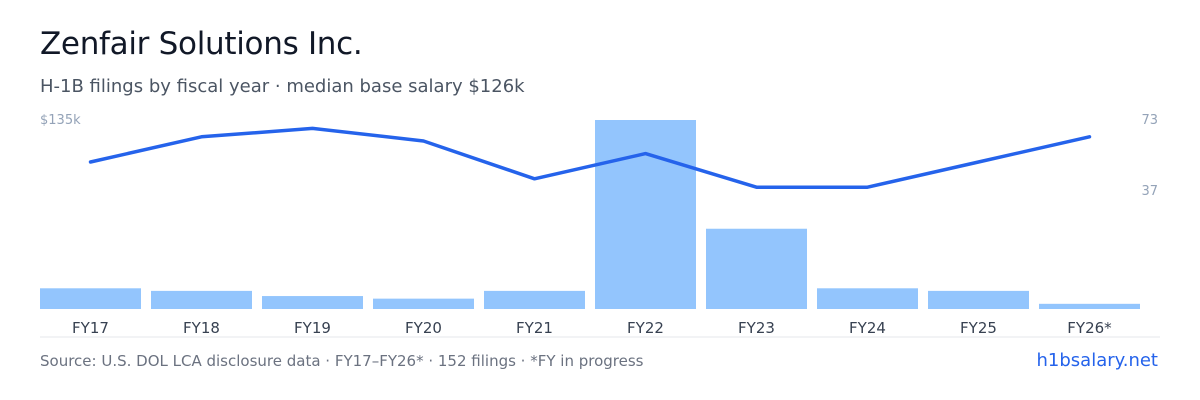 This screenshot has width=1200, height=400. I want to click on category-label-fy25: FY25, so click(978, 328).